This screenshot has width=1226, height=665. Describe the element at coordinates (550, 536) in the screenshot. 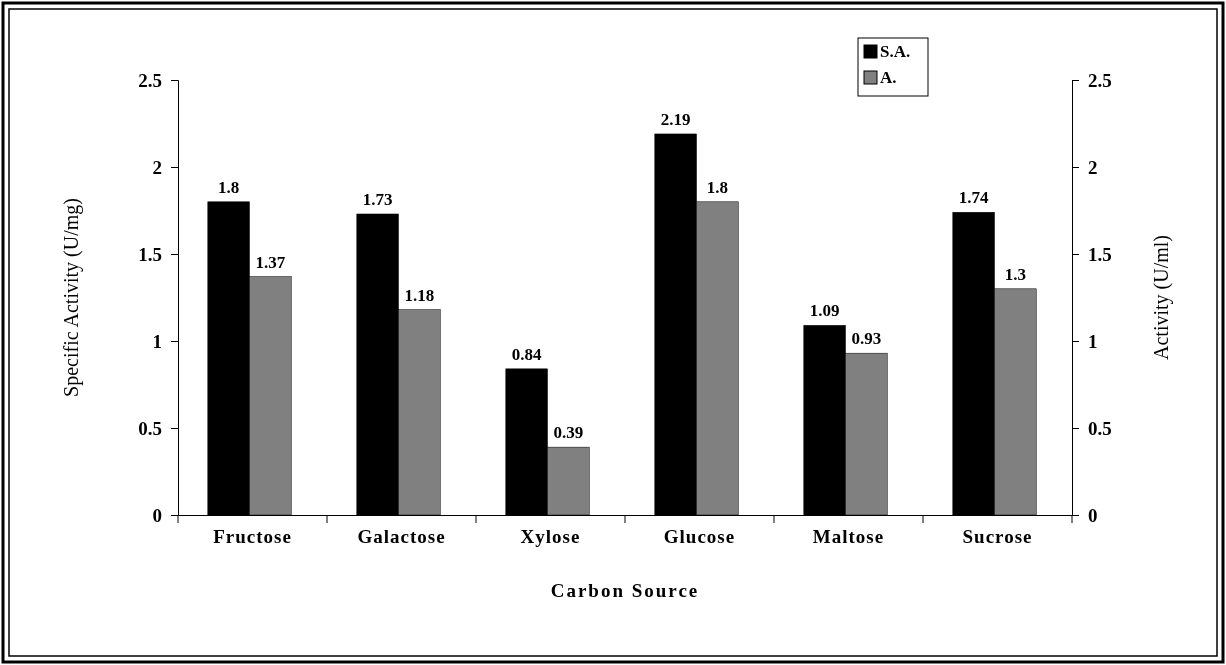

I see `x-tick-label: Xylose` at that location.